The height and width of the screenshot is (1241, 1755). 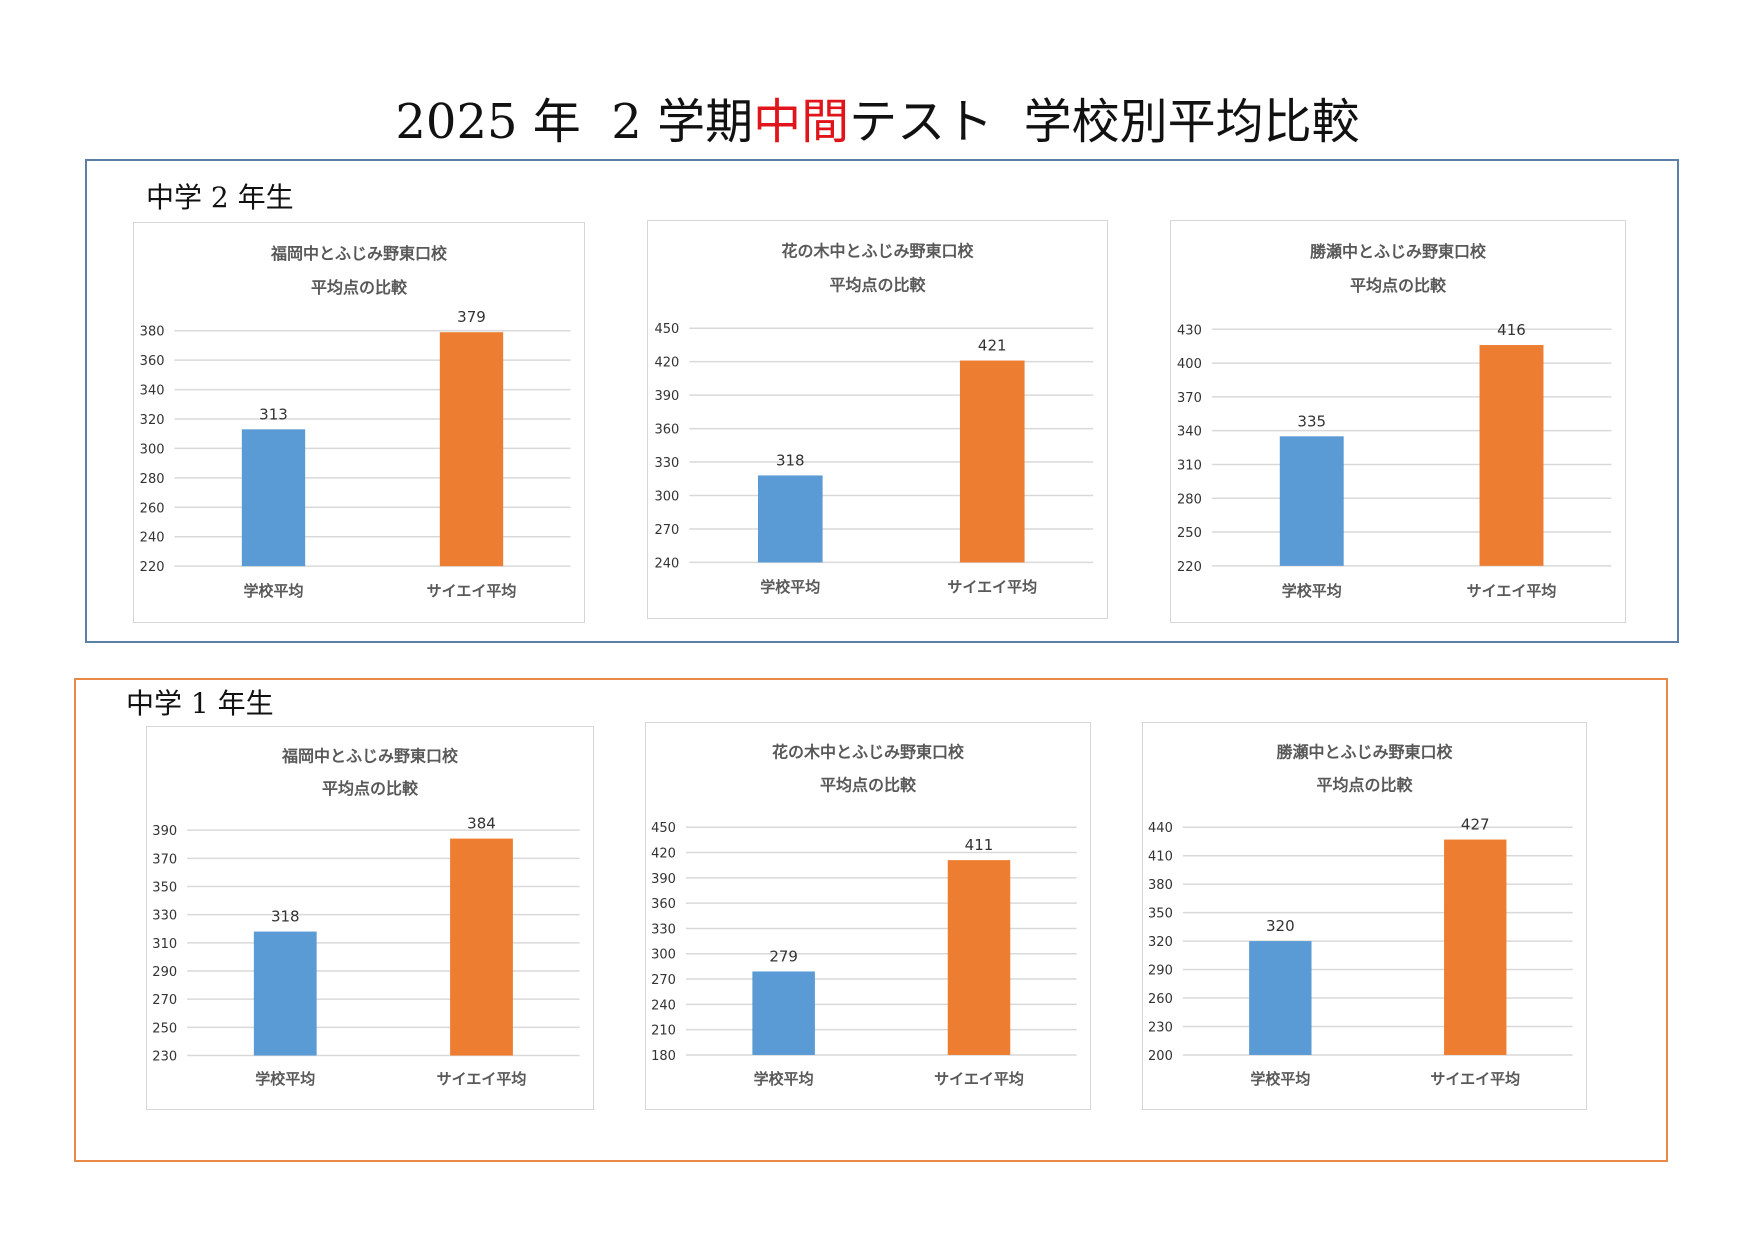 What do you see at coordinates (273, 414) in the screenshot?
I see `data-label: 313` at bounding box center [273, 414].